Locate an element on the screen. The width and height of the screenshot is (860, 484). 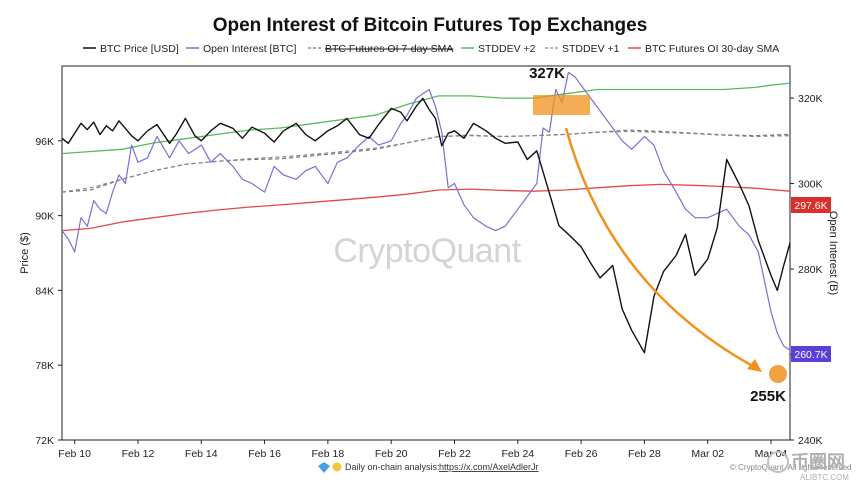
right-axis: 240K 280K 300K 320K is located at coordinates (806, 270).